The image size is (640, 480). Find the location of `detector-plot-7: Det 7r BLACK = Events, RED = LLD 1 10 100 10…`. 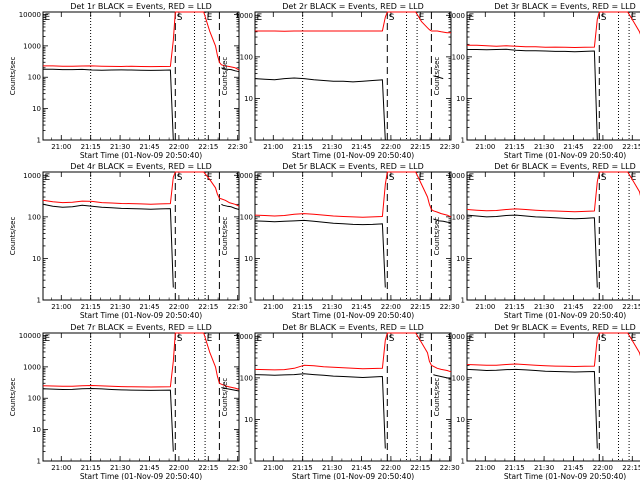

detector-plot-7: Det 7r BLACK = Events, RED = LLD 1 10 100 10… is located at coordinates (128, 401).